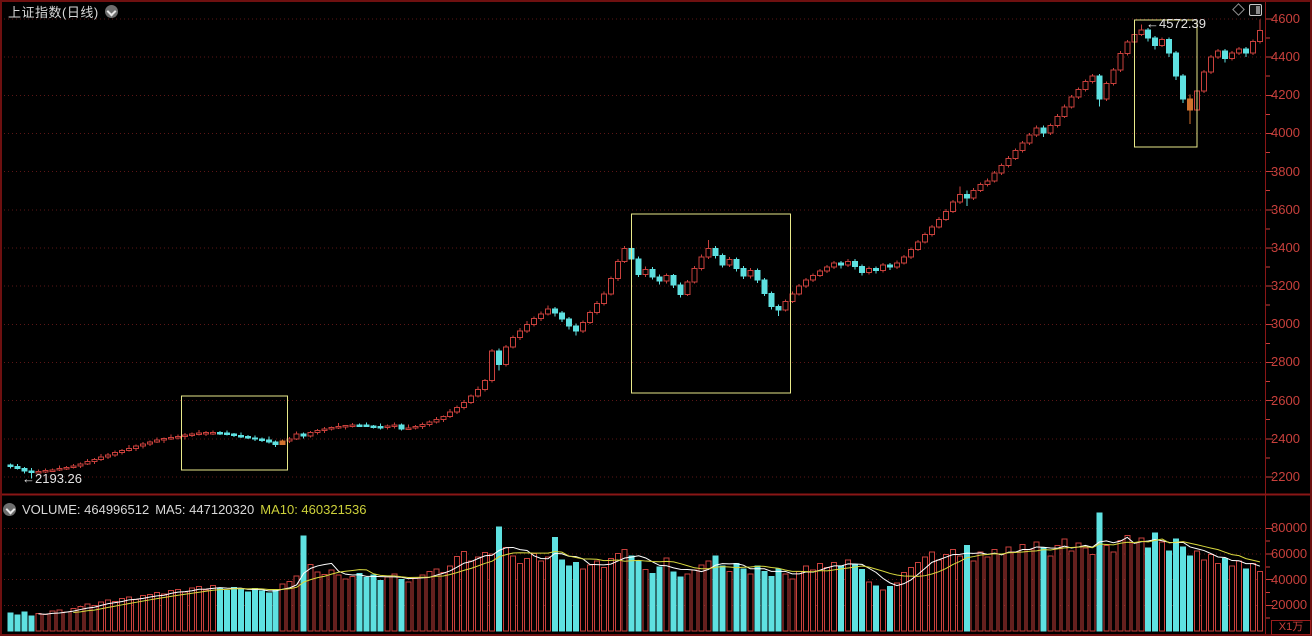 The image size is (1312, 636). Describe the element at coordinates (1285, 95) in the screenshot. I see `price-axis-label: 4200` at that location.